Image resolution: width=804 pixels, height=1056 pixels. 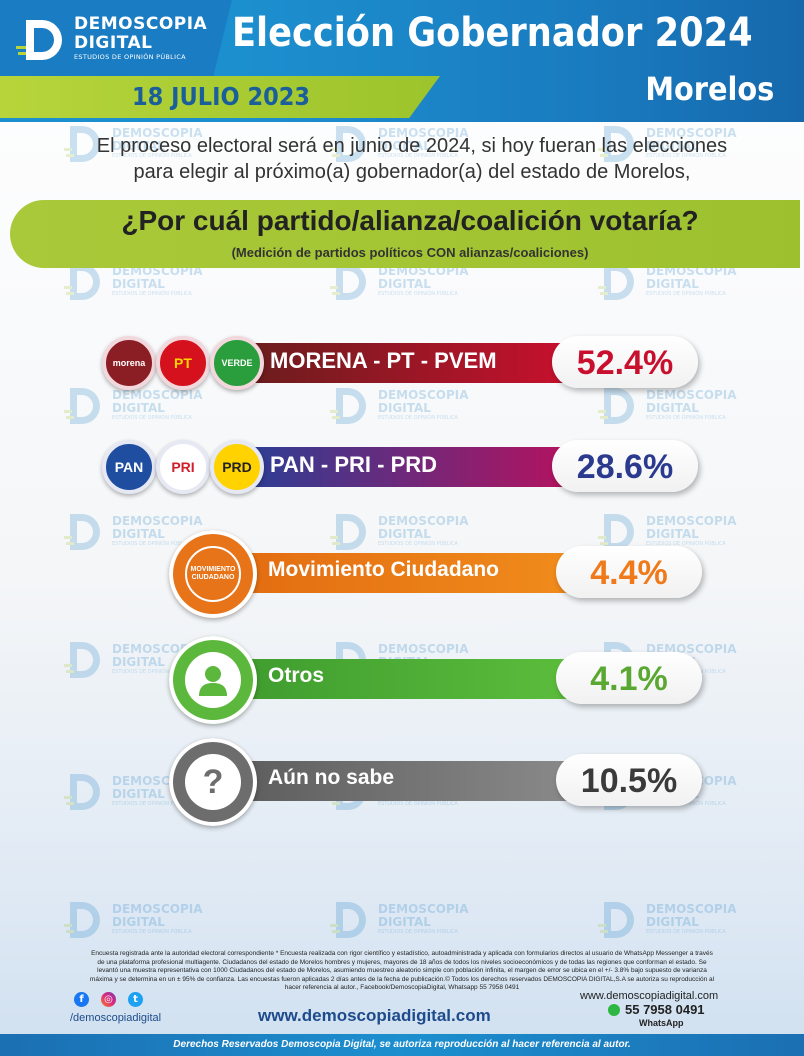 I want to click on result-label: Aún no sabe, so click(x=331, y=777).